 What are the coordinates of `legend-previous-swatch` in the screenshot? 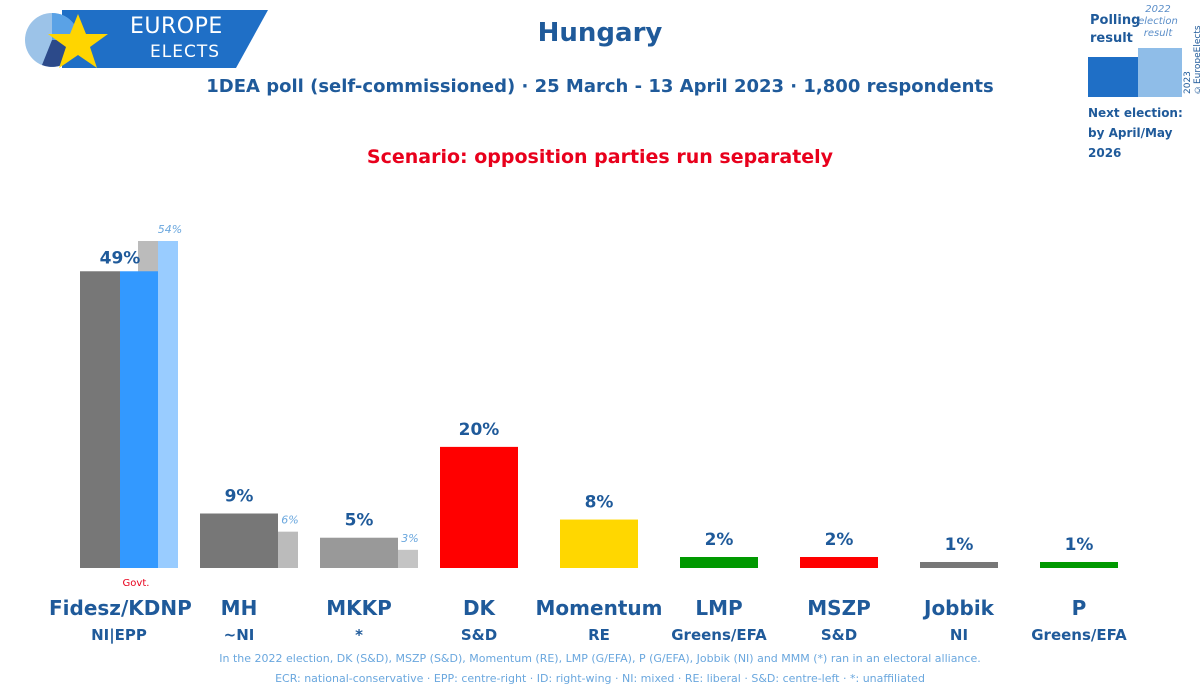 It's located at (1160, 72).